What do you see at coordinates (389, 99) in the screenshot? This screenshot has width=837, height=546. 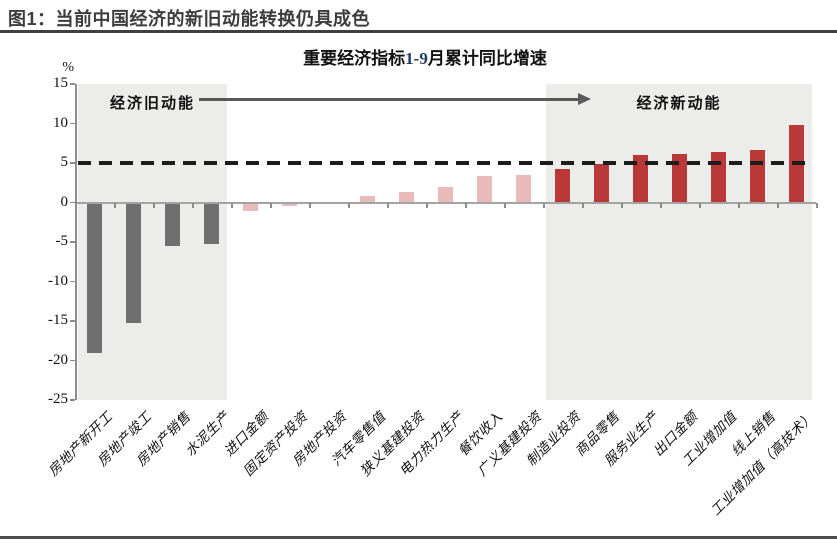 I see `transition-arrow-line` at bounding box center [389, 99].